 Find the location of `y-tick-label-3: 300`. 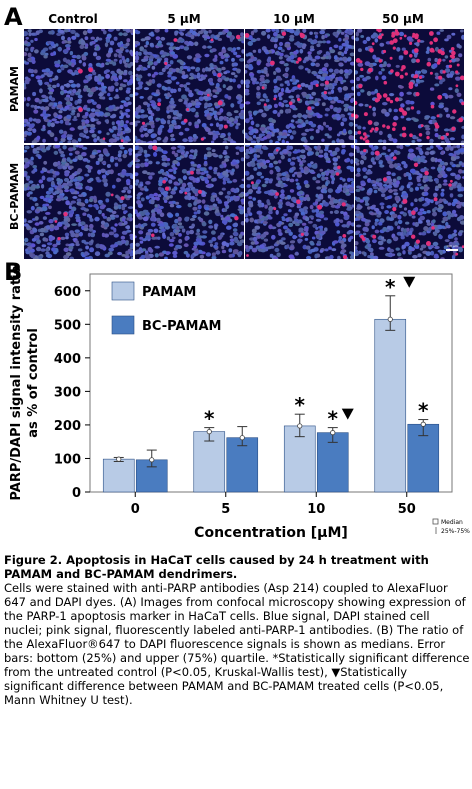

y-tick-label-3: 300 is located at coordinates (67, 392).